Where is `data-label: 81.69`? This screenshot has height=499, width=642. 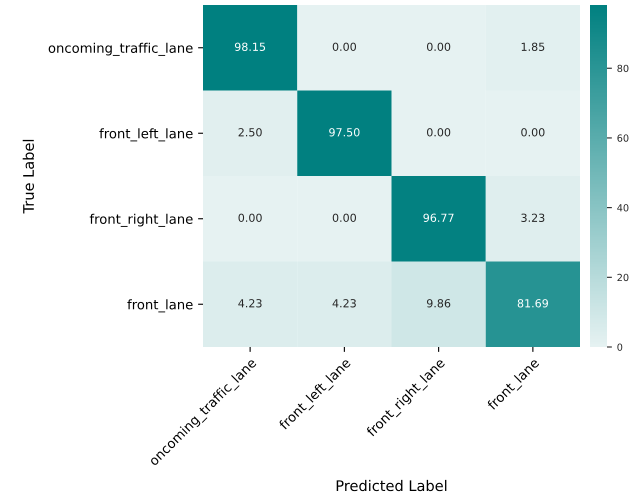
data-label: 81.69 is located at coordinates (533, 303).